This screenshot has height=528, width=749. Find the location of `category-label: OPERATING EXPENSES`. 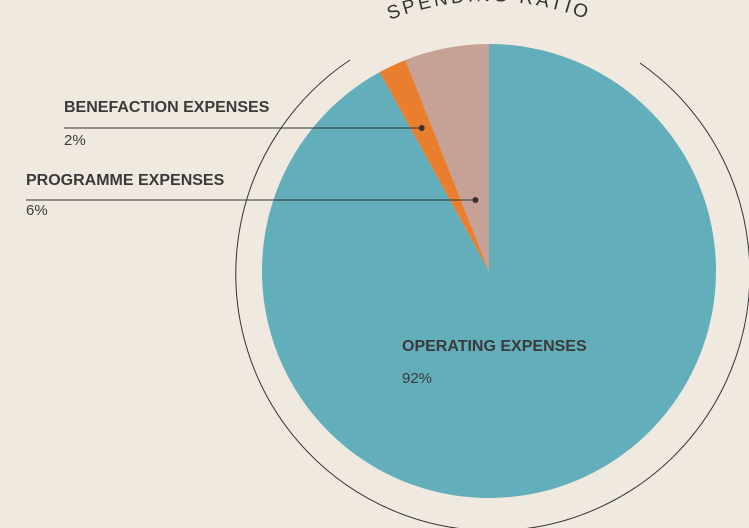

category-label: OPERATING EXPENSES is located at coordinates (494, 346).